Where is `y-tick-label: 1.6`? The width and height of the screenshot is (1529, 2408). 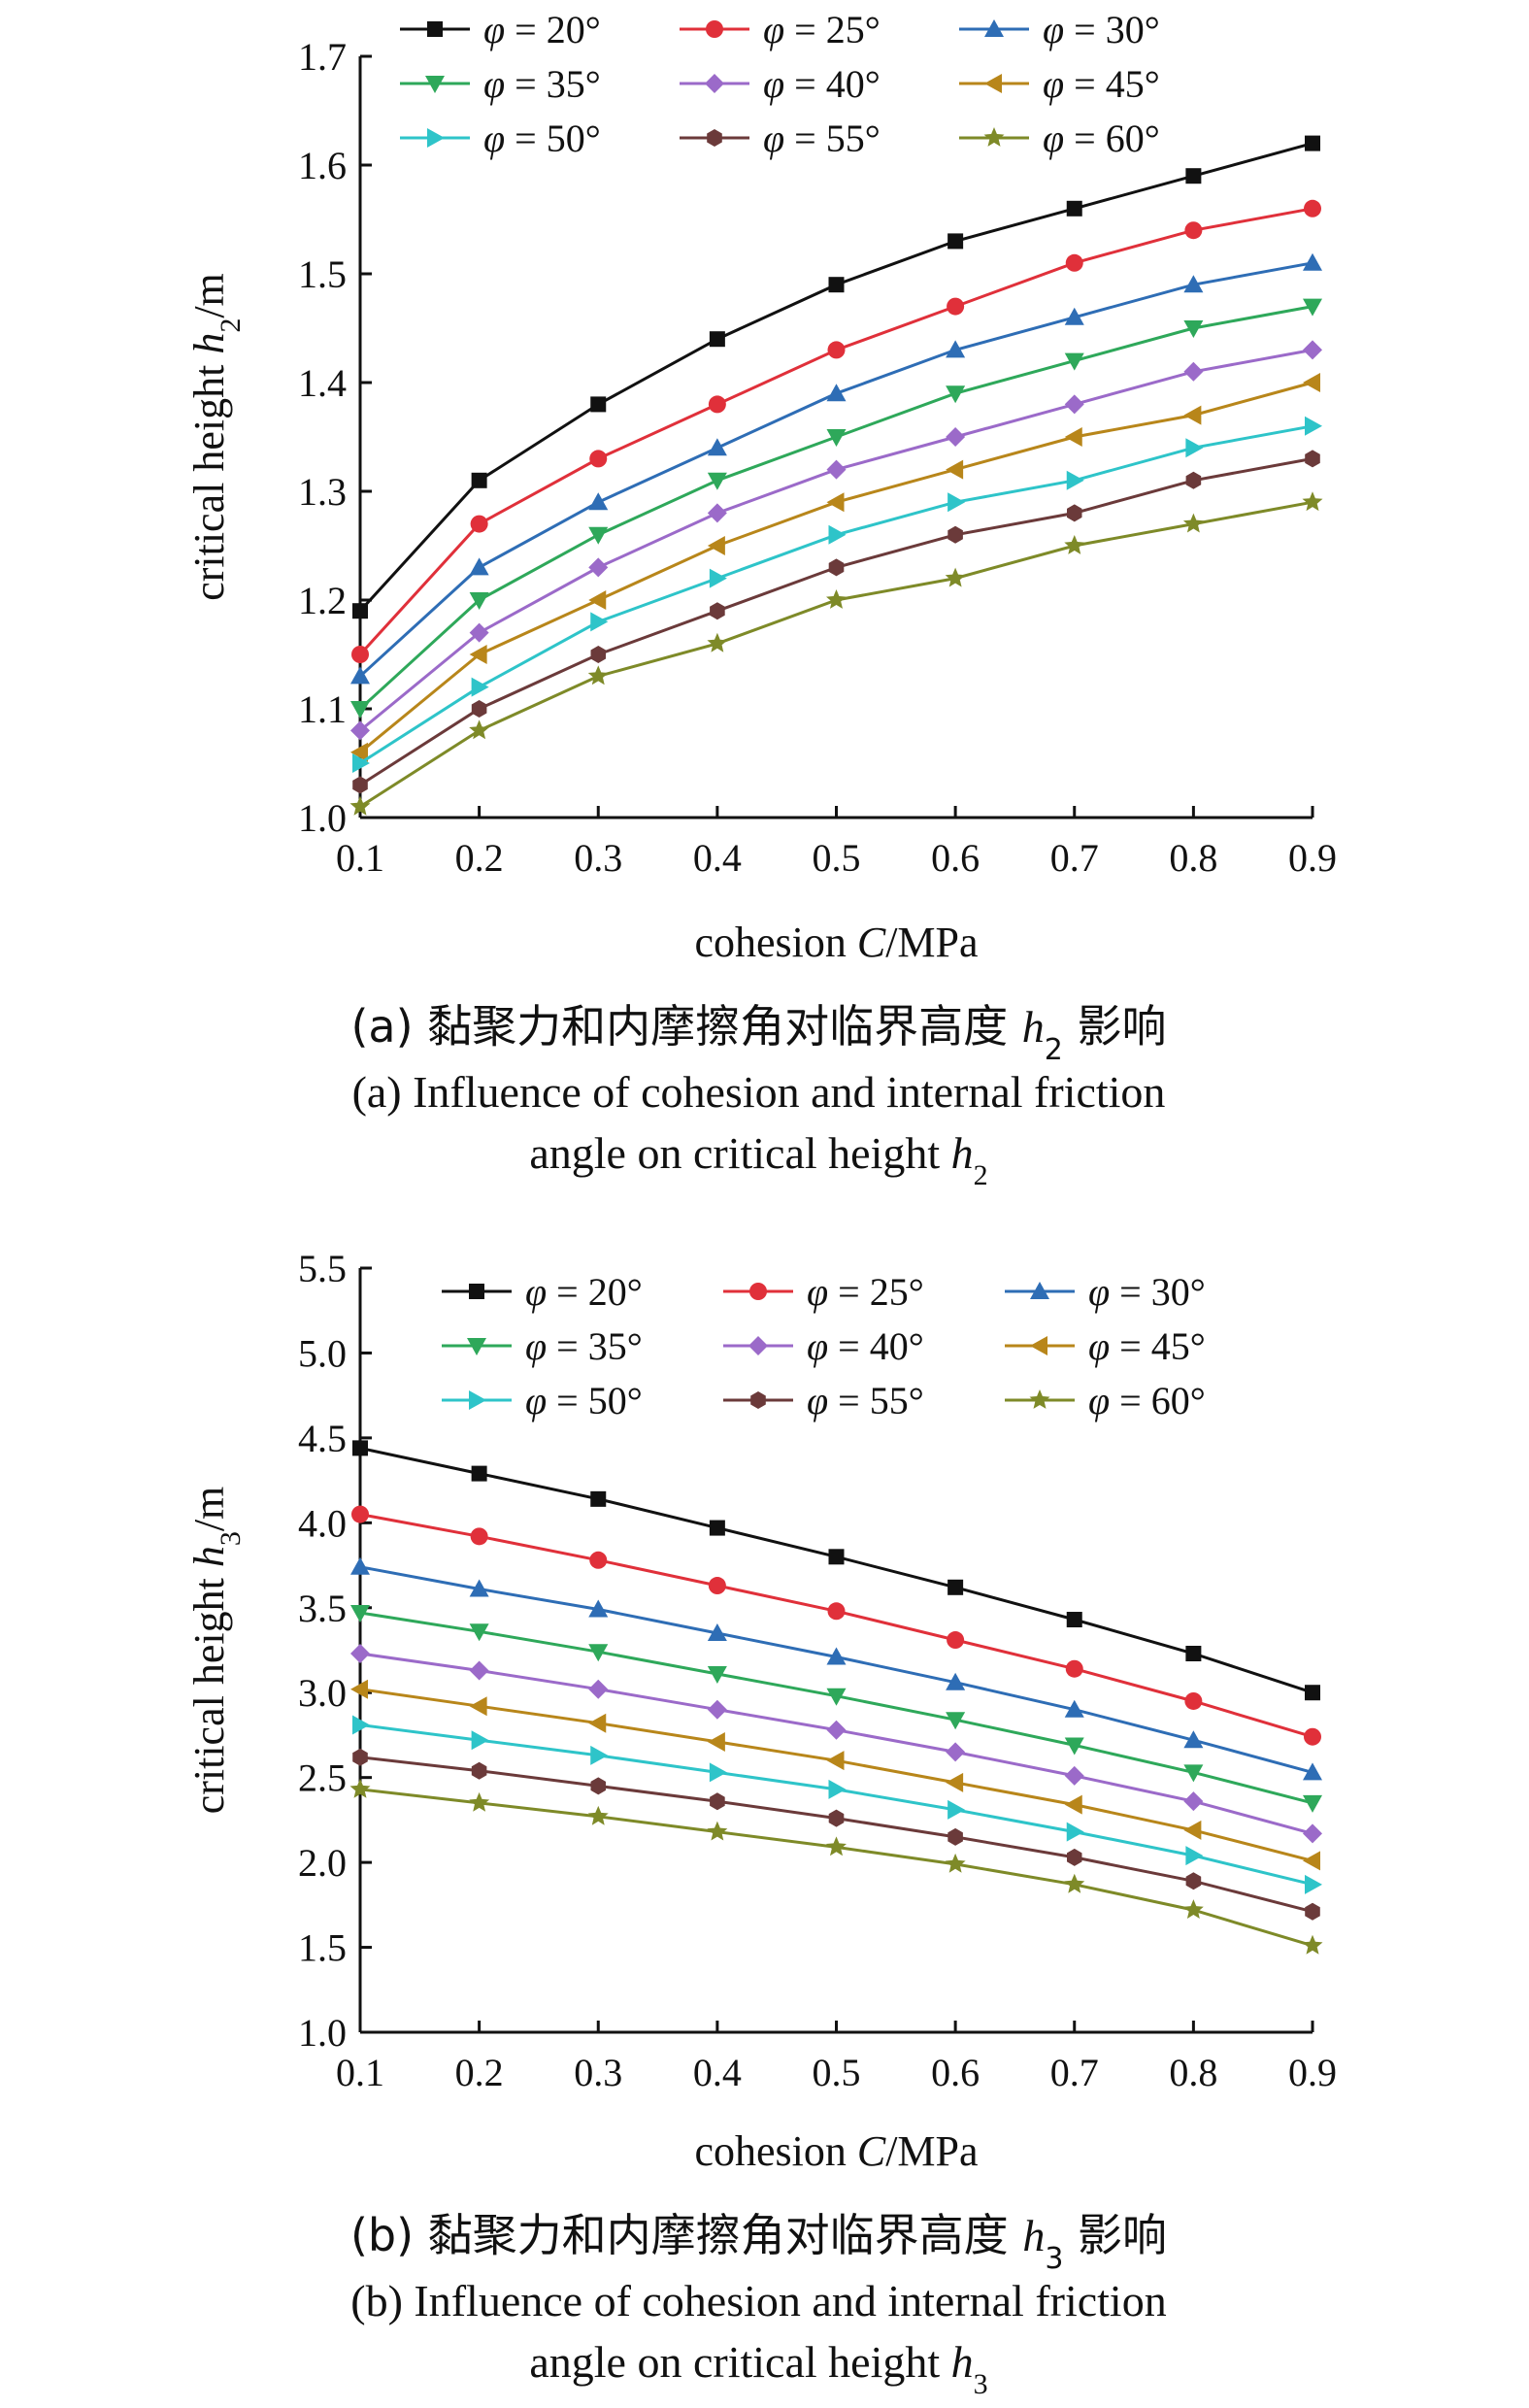 y-tick-label: 1.6 is located at coordinates (322, 165).